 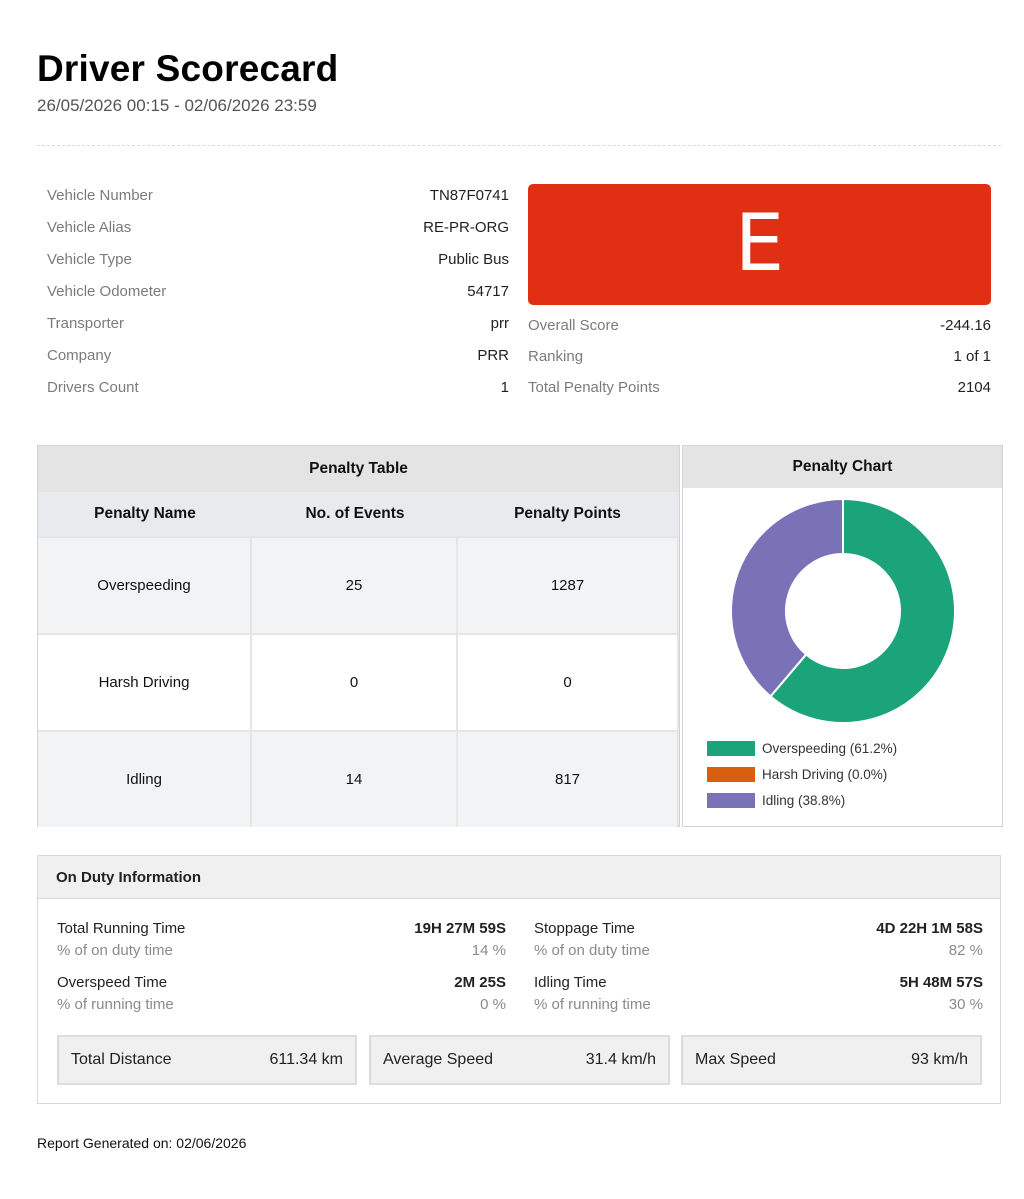 What do you see at coordinates (278, 328) in the screenshot?
I see `info-row-transporter: Transporter prr` at bounding box center [278, 328].